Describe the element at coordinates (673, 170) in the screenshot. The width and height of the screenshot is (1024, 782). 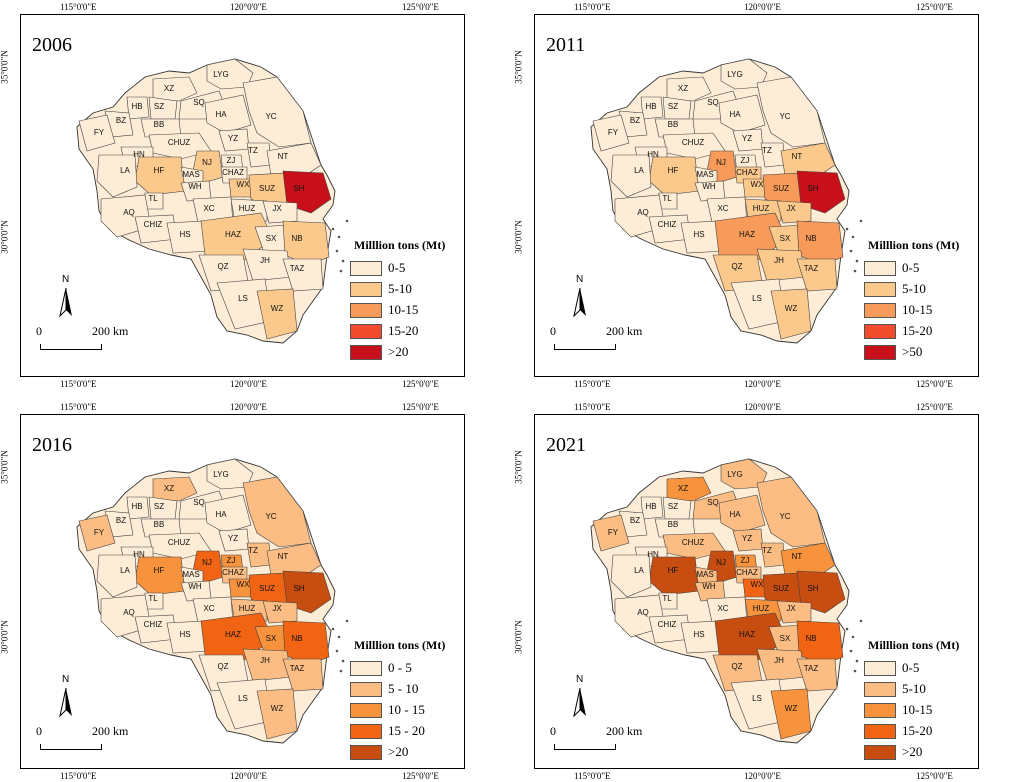
I see `city-label-HF: HF` at that location.